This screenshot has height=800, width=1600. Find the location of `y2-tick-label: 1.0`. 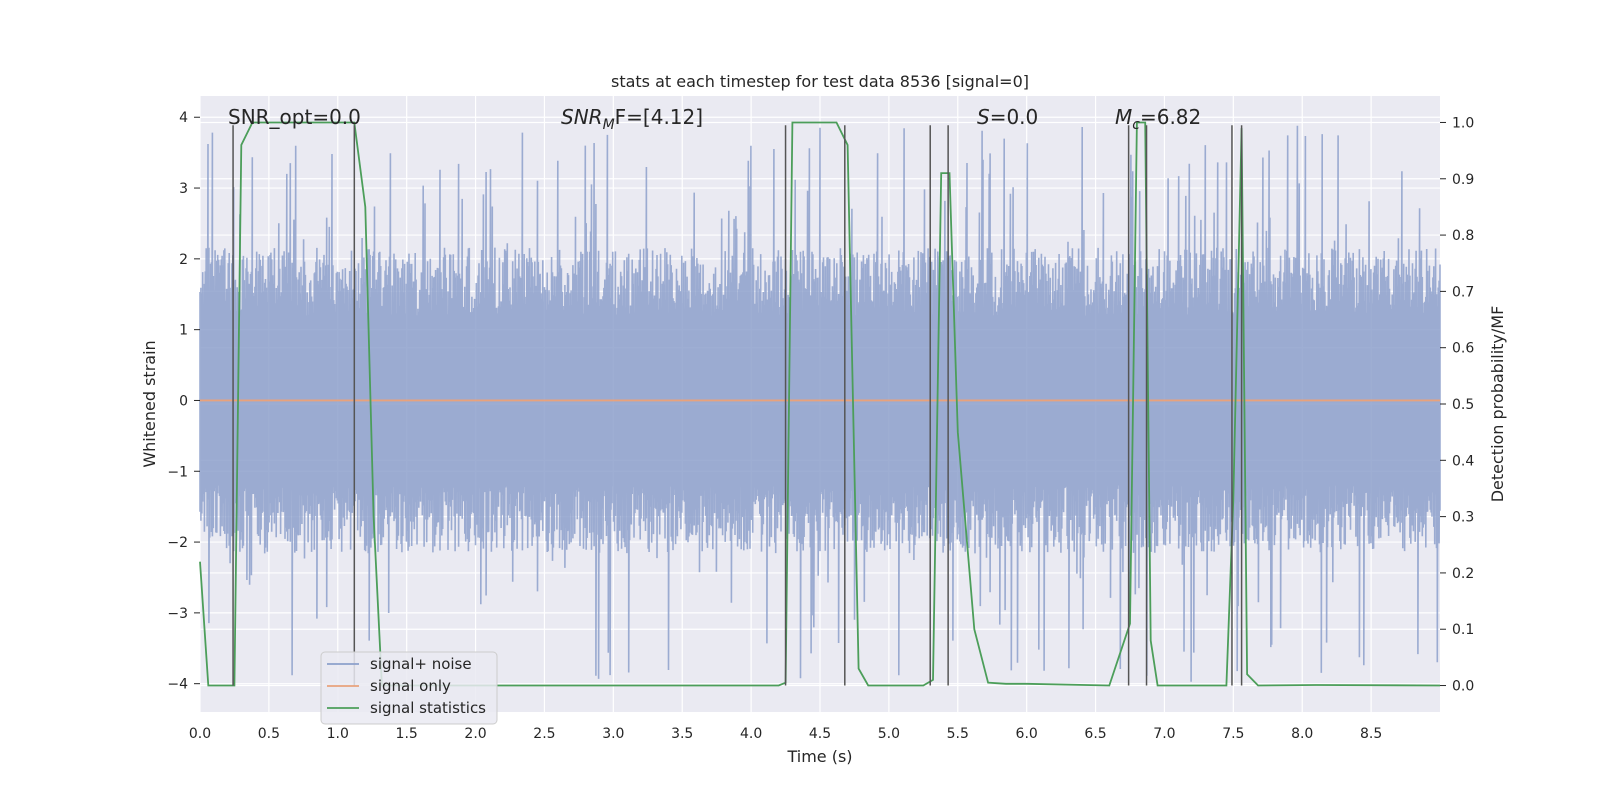

y2-tick-label: 1.0 is located at coordinates (1463, 123).